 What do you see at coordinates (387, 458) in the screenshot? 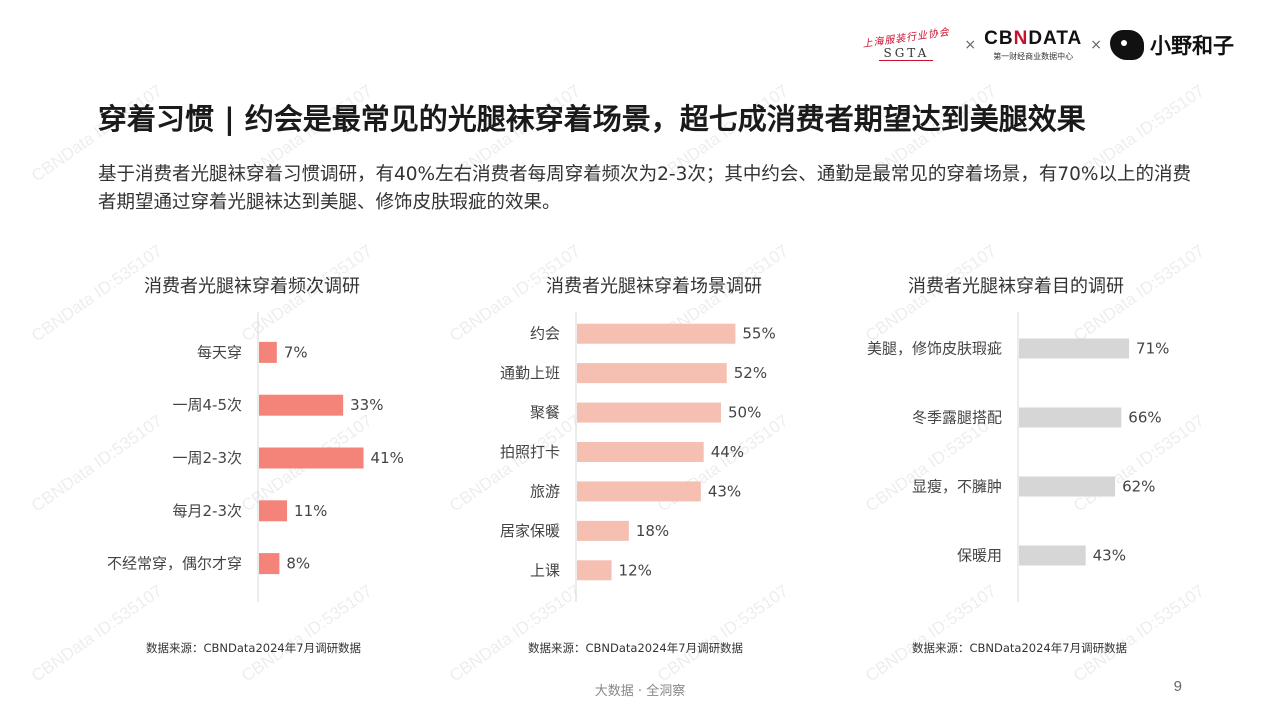
I see `value-label: 41%` at bounding box center [387, 458].